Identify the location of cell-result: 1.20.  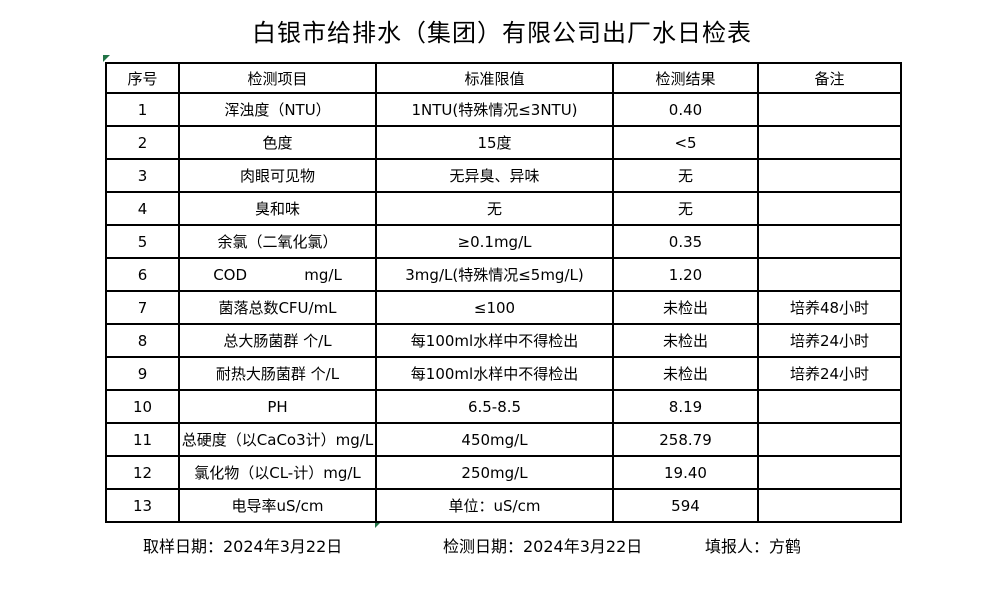
(685, 274).